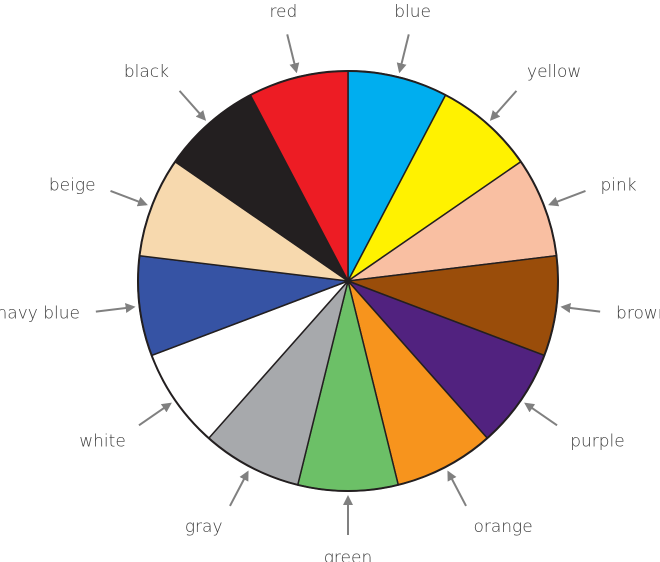 The width and height of the screenshot is (660, 562). Describe the element at coordinates (204, 527) in the screenshot. I see `label-gray: gray` at that location.